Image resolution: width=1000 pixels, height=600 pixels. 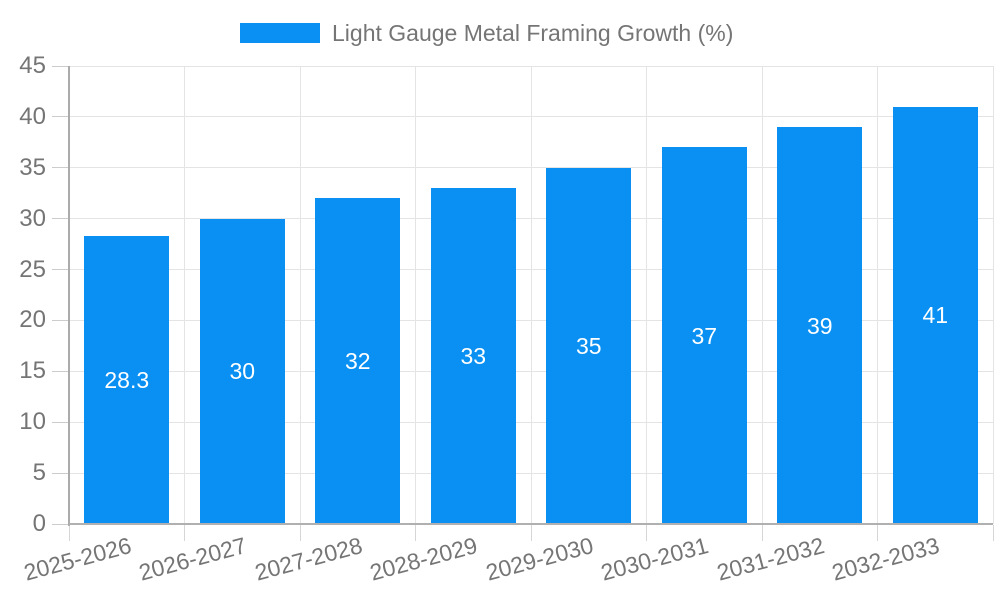 I want to click on y-axis-label: 40, so click(x=32, y=116).